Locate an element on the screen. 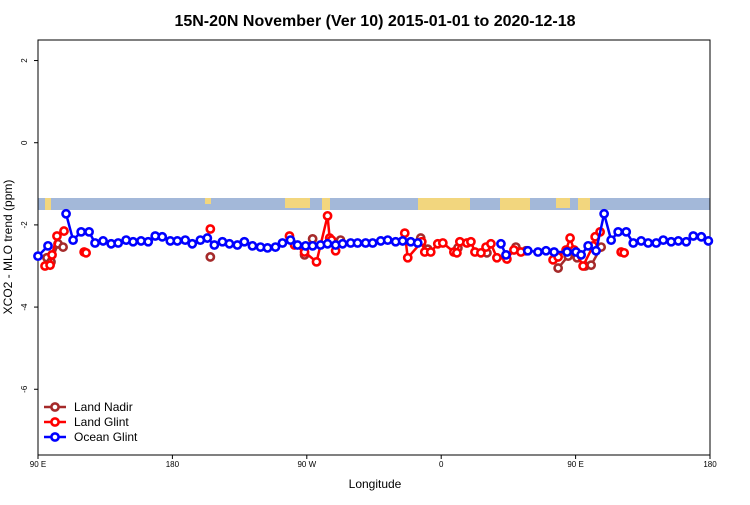 Image resolution: width=750 pixels, height=505 pixels. map-strip is located at coordinates (374, 204).